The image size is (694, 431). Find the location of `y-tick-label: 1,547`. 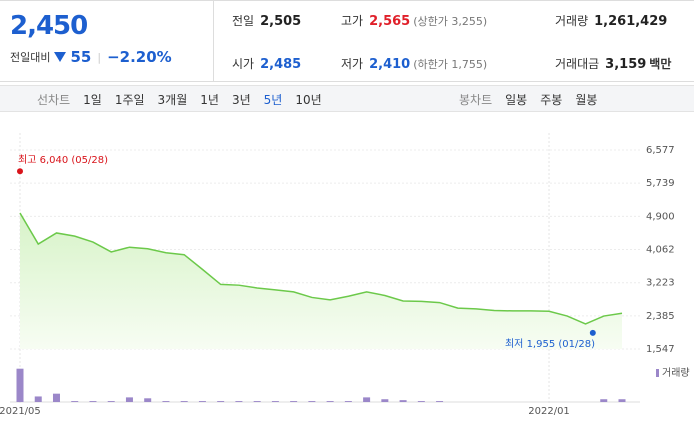

y-tick-label: 1,547 is located at coordinates (660, 349).